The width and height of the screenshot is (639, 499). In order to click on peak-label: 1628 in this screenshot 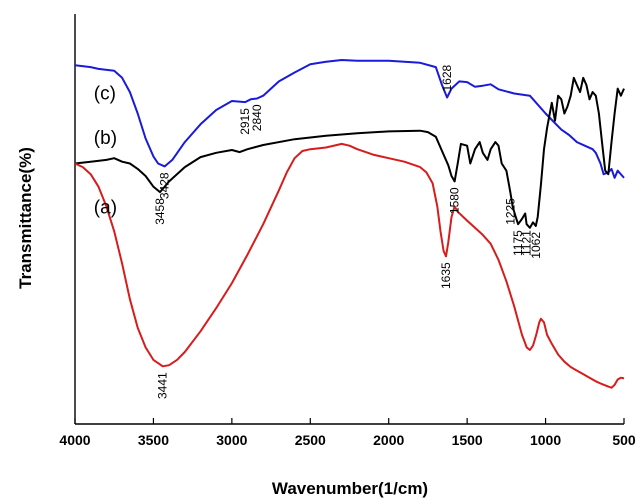, I will do `click(447, 77)`.